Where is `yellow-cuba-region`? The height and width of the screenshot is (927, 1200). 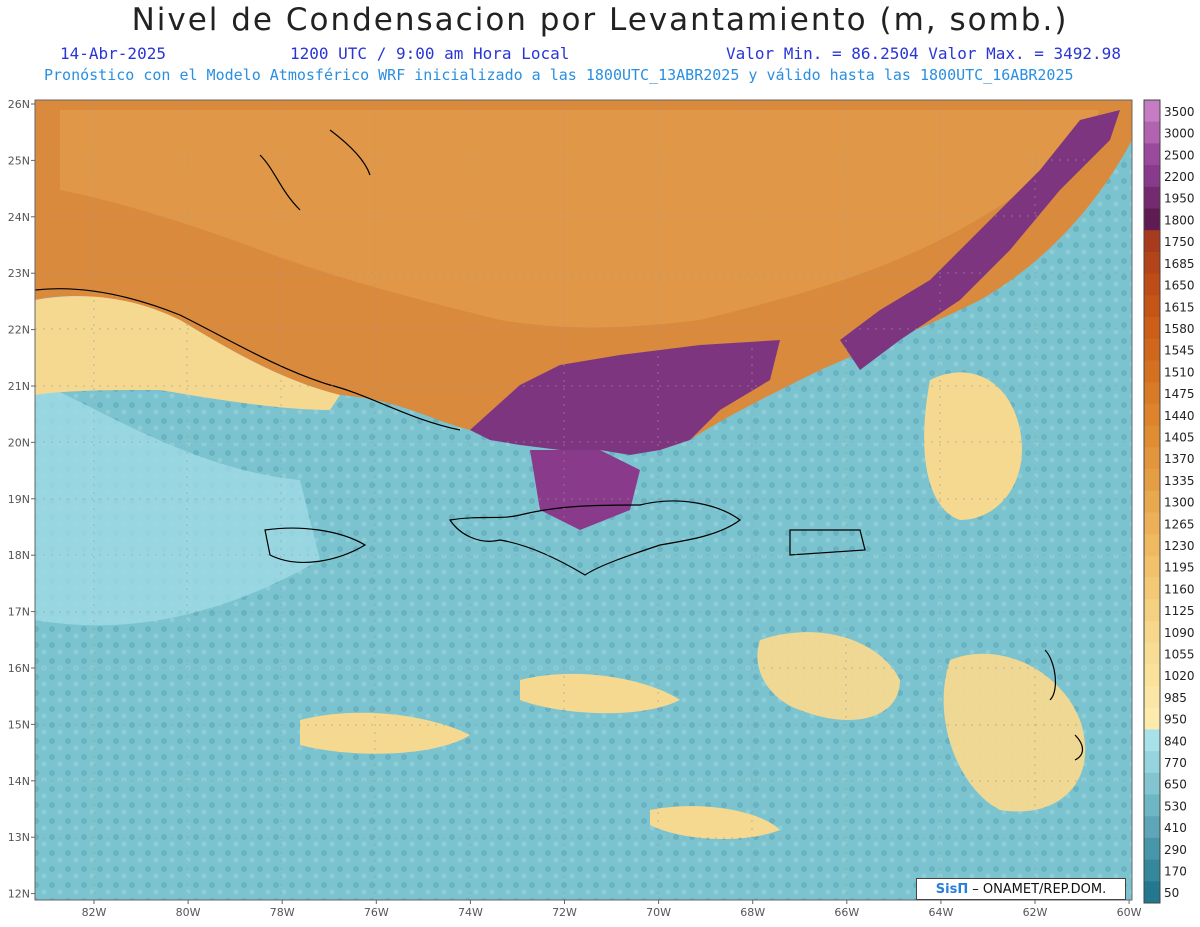
yellow-cuba-region is located at coordinates (187, 353).